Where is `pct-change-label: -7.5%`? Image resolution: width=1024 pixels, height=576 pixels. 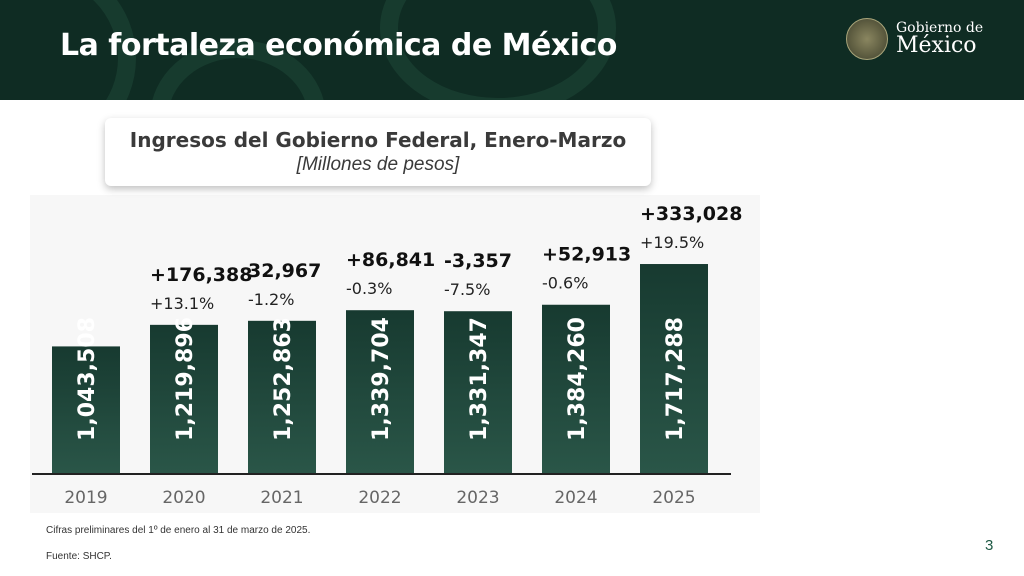
pct-change-label: -7.5% is located at coordinates (467, 289).